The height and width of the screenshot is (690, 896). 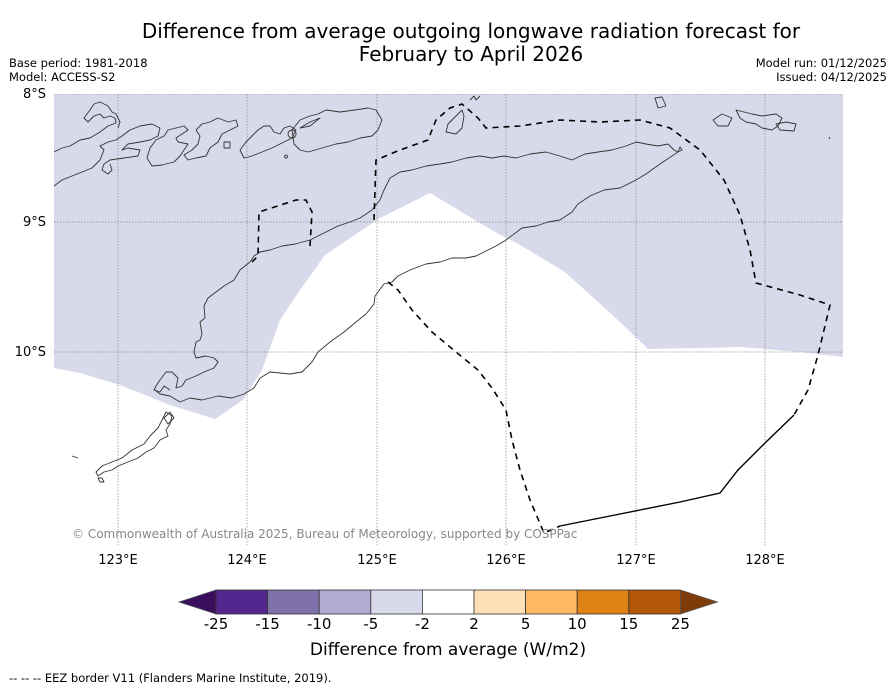 I want to click on lon-label-128e: 128°E, so click(x=765, y=560).